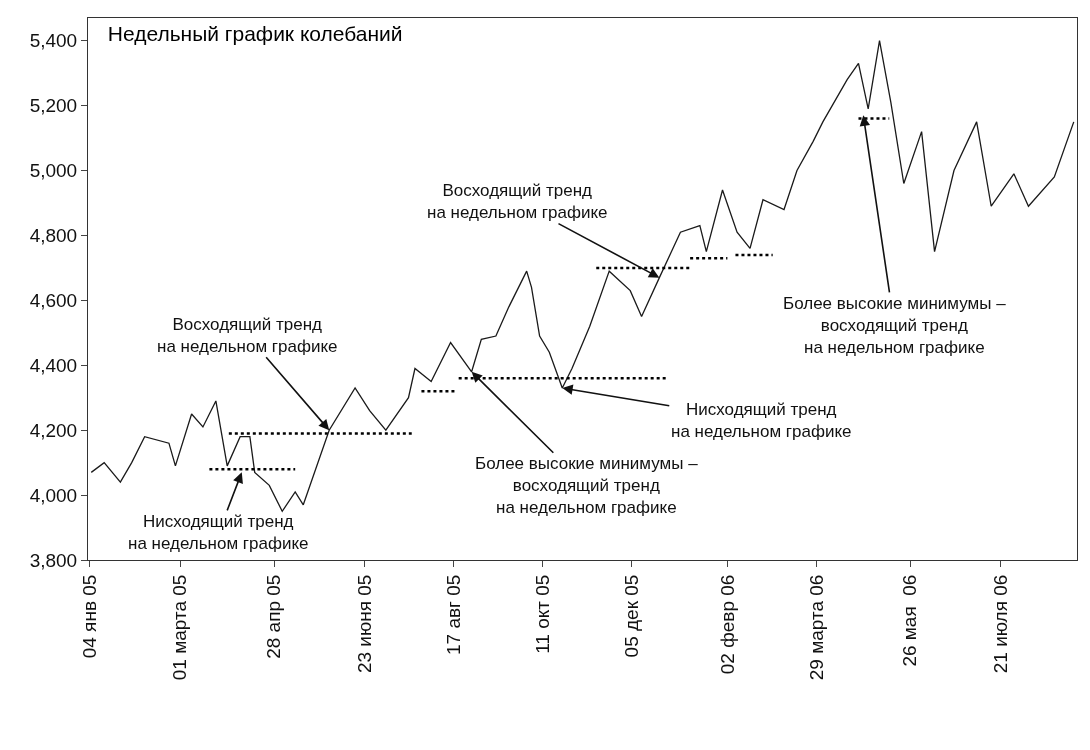  Describe the element at coordinates (727, 624) in the screenshot. I see `x-tick-label: 02 февр 06` at that location.